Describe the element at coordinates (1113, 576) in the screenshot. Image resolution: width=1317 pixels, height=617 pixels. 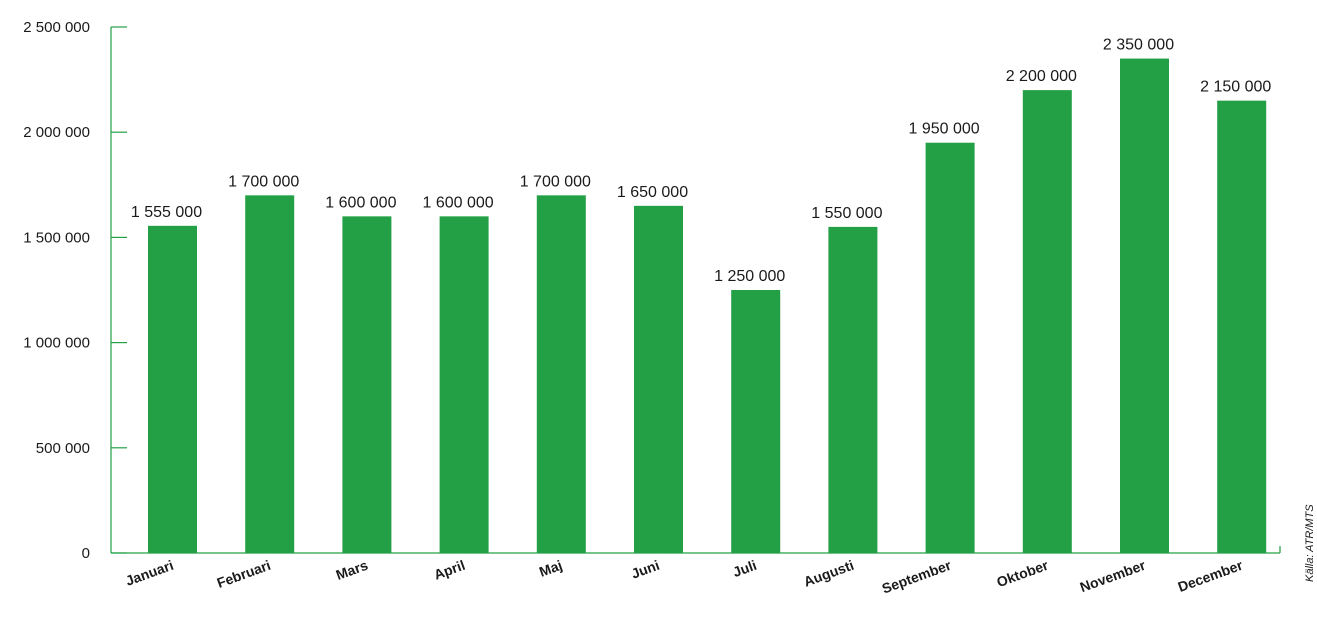
I see `x-tick-label: November` at that location.